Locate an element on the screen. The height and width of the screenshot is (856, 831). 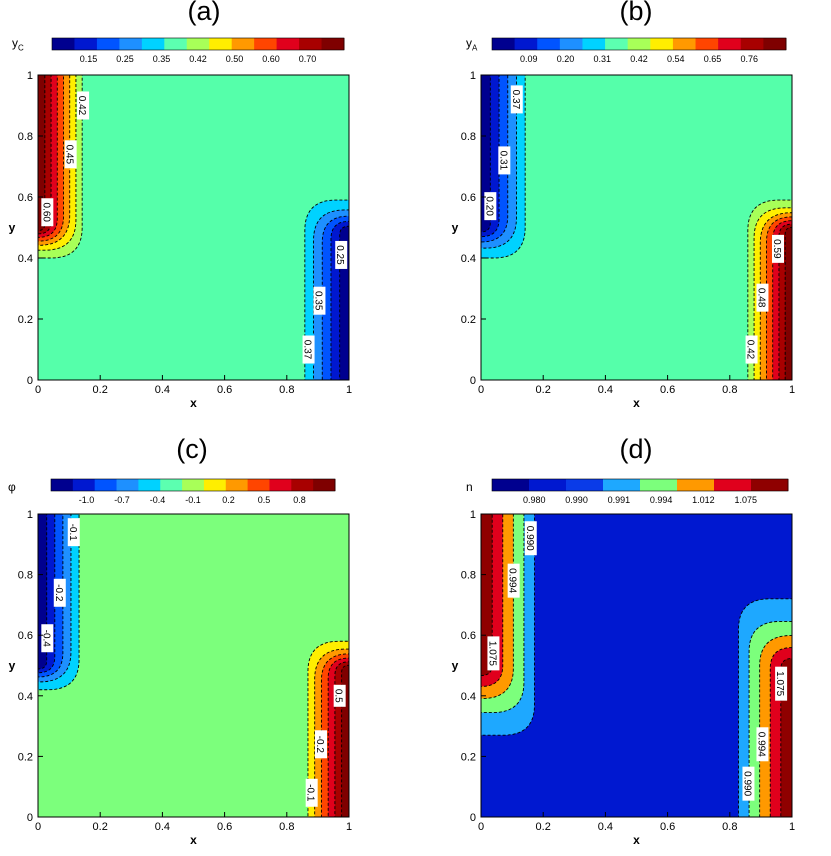
svg-text: -0.4 is located at coordinates (45, 639).